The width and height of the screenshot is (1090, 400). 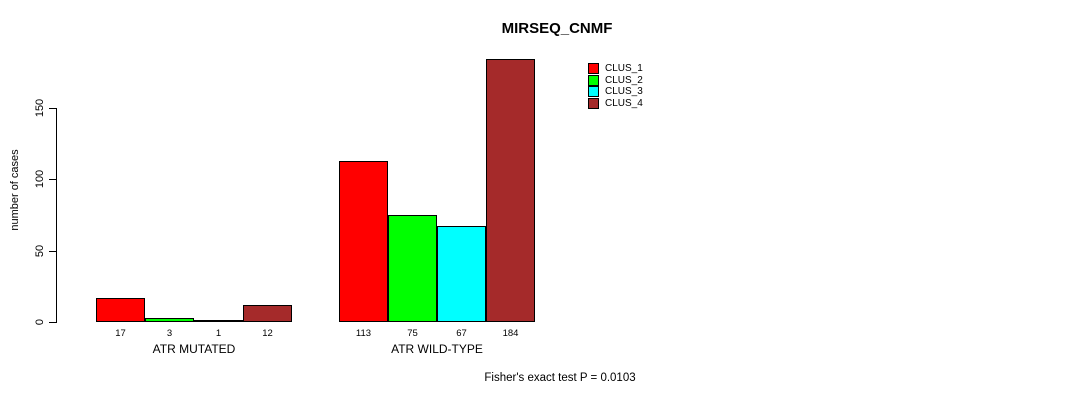 I want to click on legend-label: CLUS_3, so click(x=624, y=92).